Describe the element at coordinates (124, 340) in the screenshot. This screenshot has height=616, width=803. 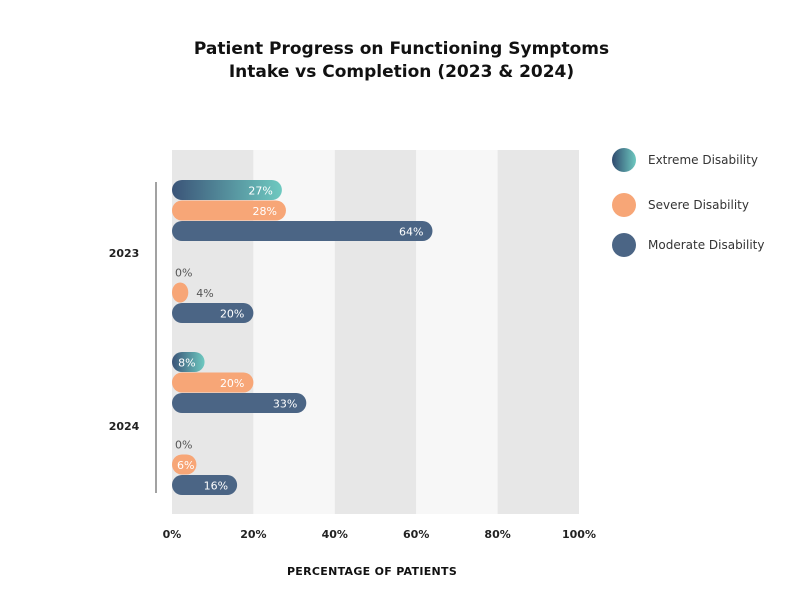
I see `y-category-labels: 2023 2024` at that location.